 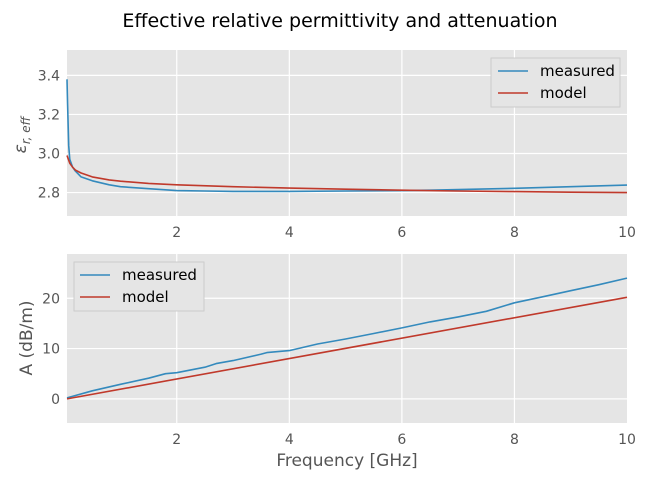 What do you see at coordinates (289, 233) in the screenshot?
I see `permittivity-x-tick-label: 4` at bounding box center [289, 233].